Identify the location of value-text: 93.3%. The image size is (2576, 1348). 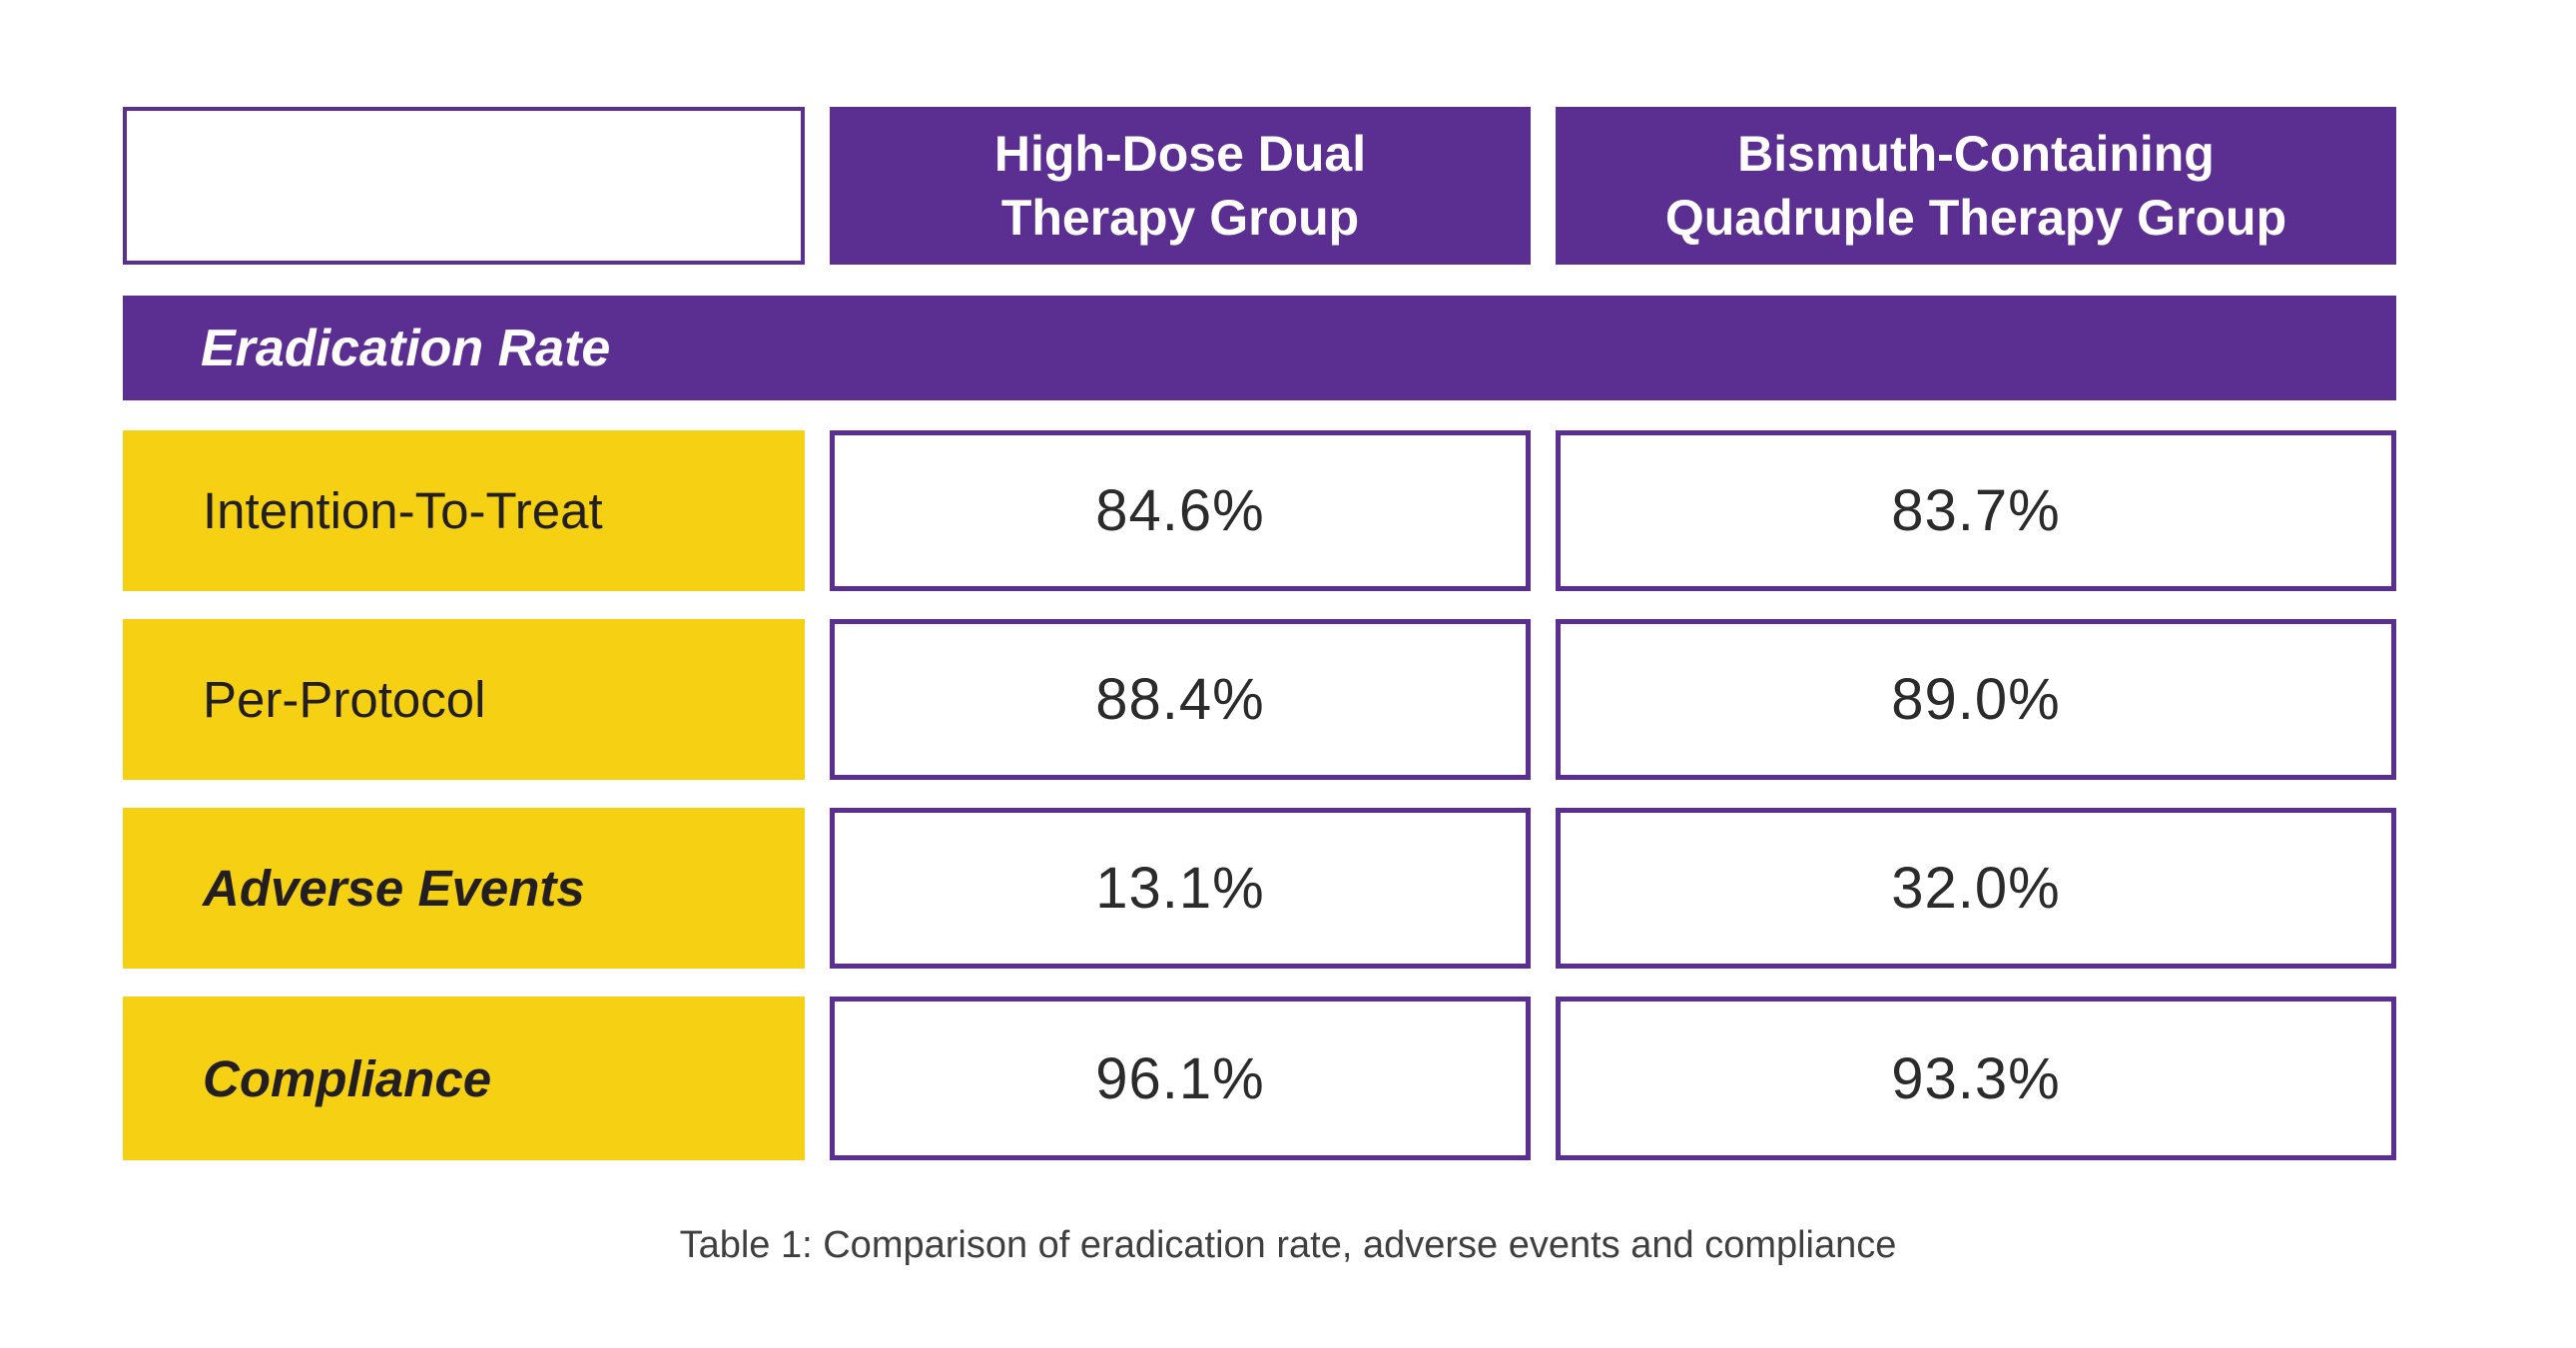
(1976, 1078).